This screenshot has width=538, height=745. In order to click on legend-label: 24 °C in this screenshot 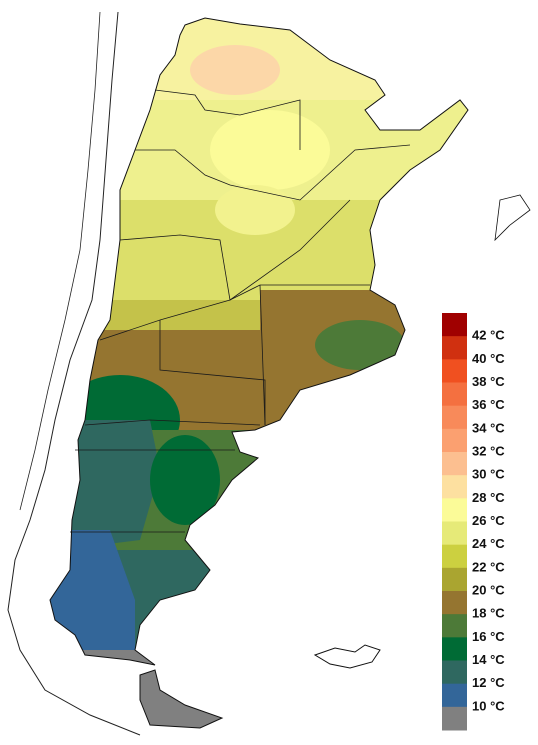, I will do `click(488, 543)`.